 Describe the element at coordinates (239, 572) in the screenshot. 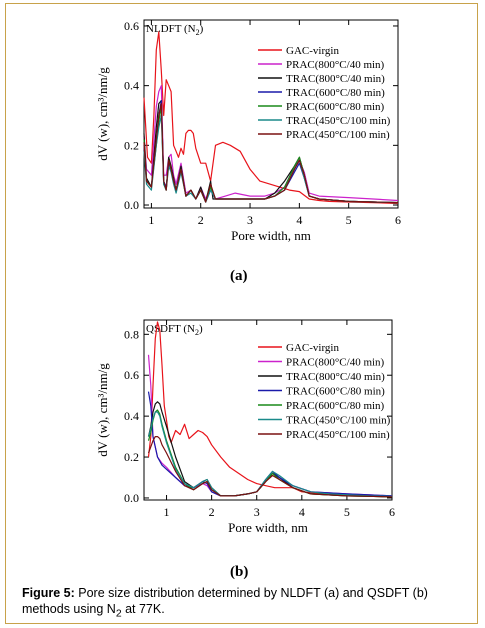

I see `panel-label-b: (b)` at that location.